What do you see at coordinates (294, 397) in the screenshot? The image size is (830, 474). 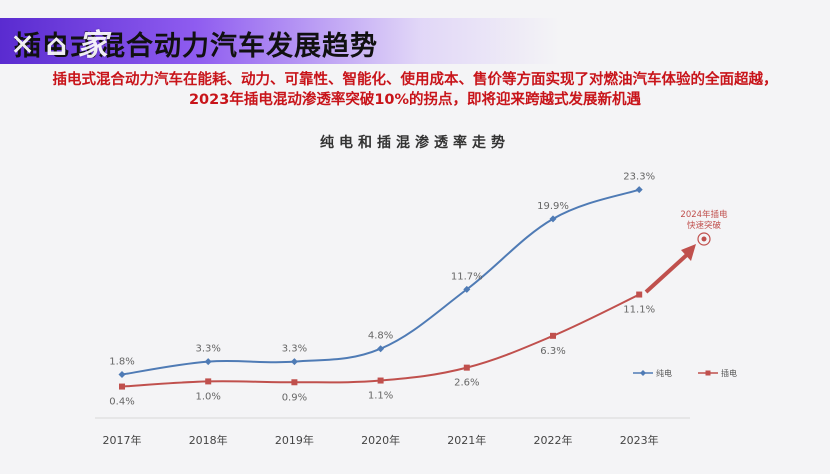 I see `data-label: 0.9%` at bounding box center [294, 397].